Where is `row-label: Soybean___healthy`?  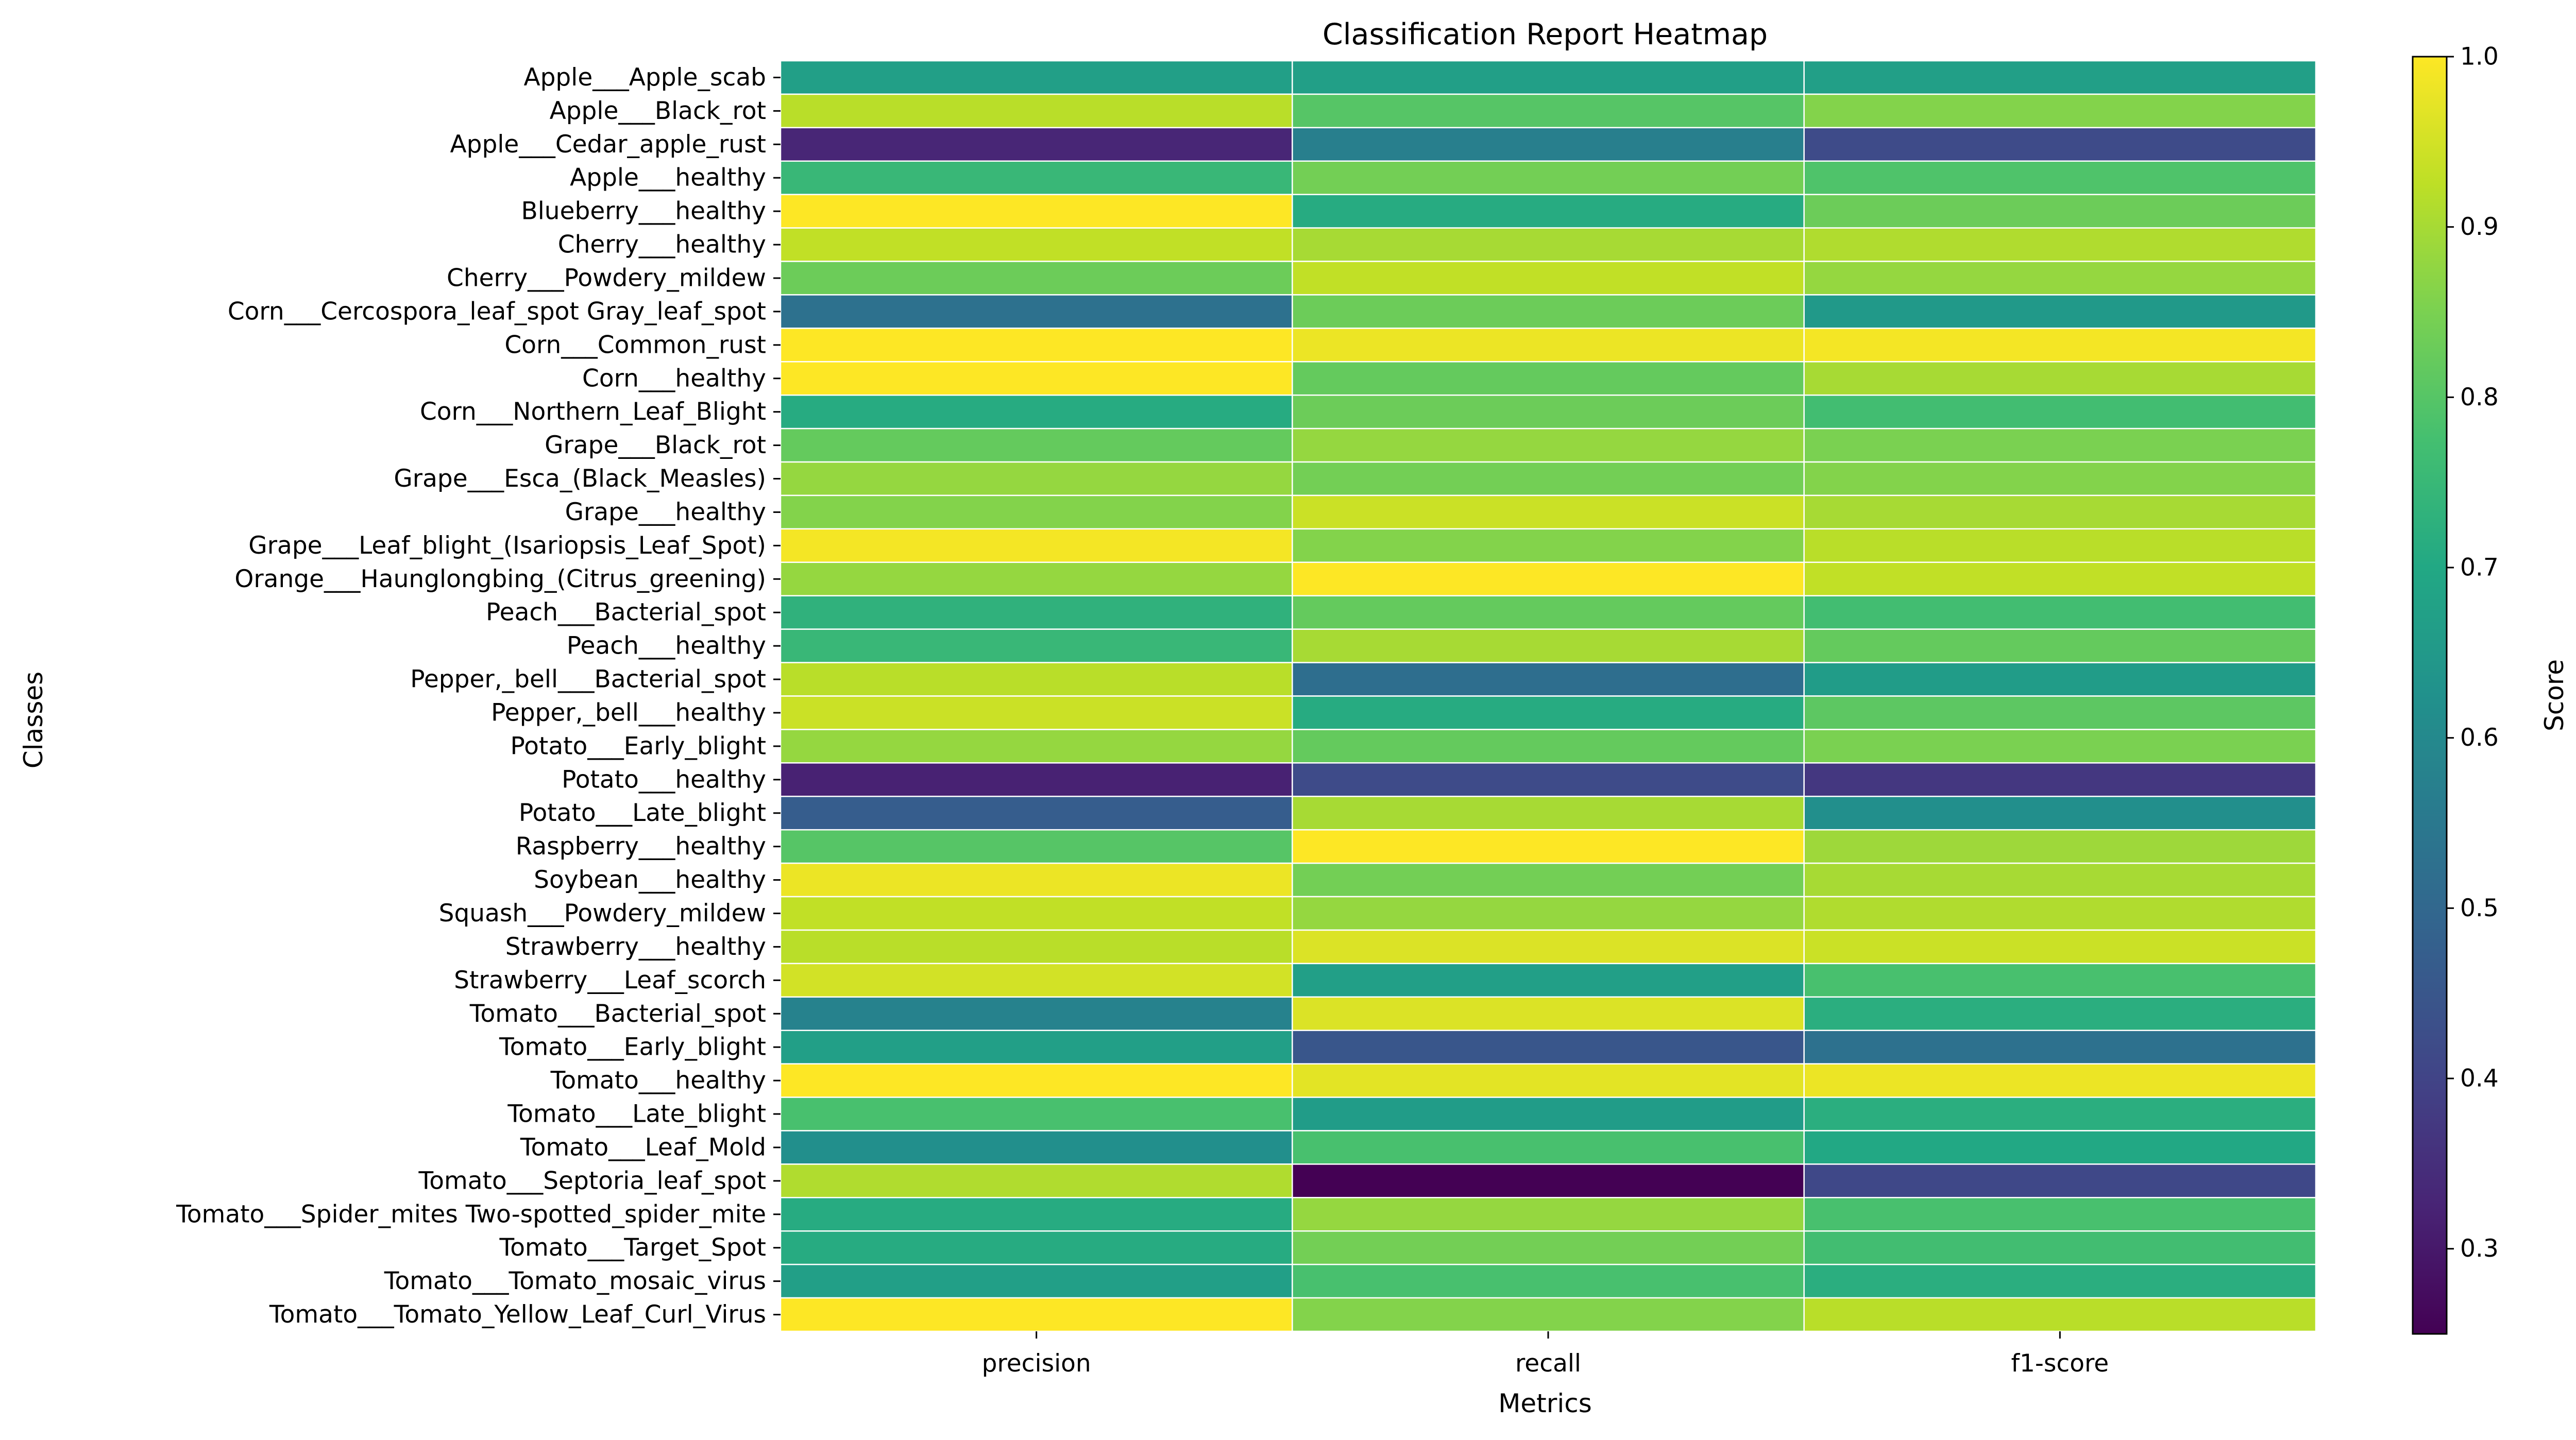 row-label: Soybean___healthy is located at coordinates (650, 880).